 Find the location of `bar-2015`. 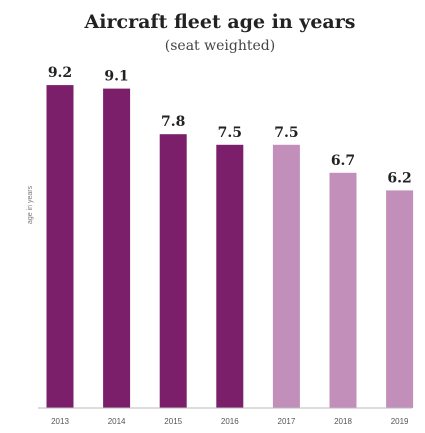

bar-2015 is located at coordinates (173, 271).